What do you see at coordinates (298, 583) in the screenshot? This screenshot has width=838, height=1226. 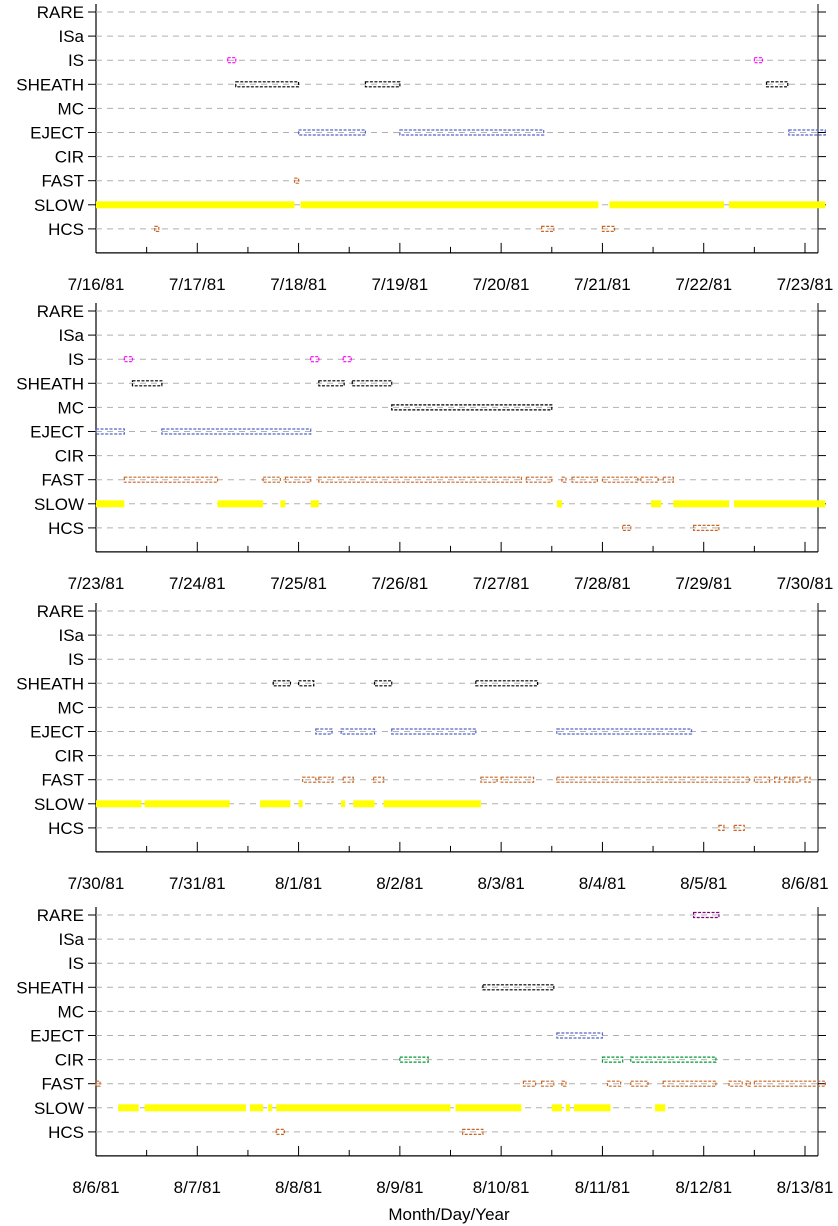 I see `x-tick-label-7-25-81: 7/25/81` at bounding box center [298, 583].